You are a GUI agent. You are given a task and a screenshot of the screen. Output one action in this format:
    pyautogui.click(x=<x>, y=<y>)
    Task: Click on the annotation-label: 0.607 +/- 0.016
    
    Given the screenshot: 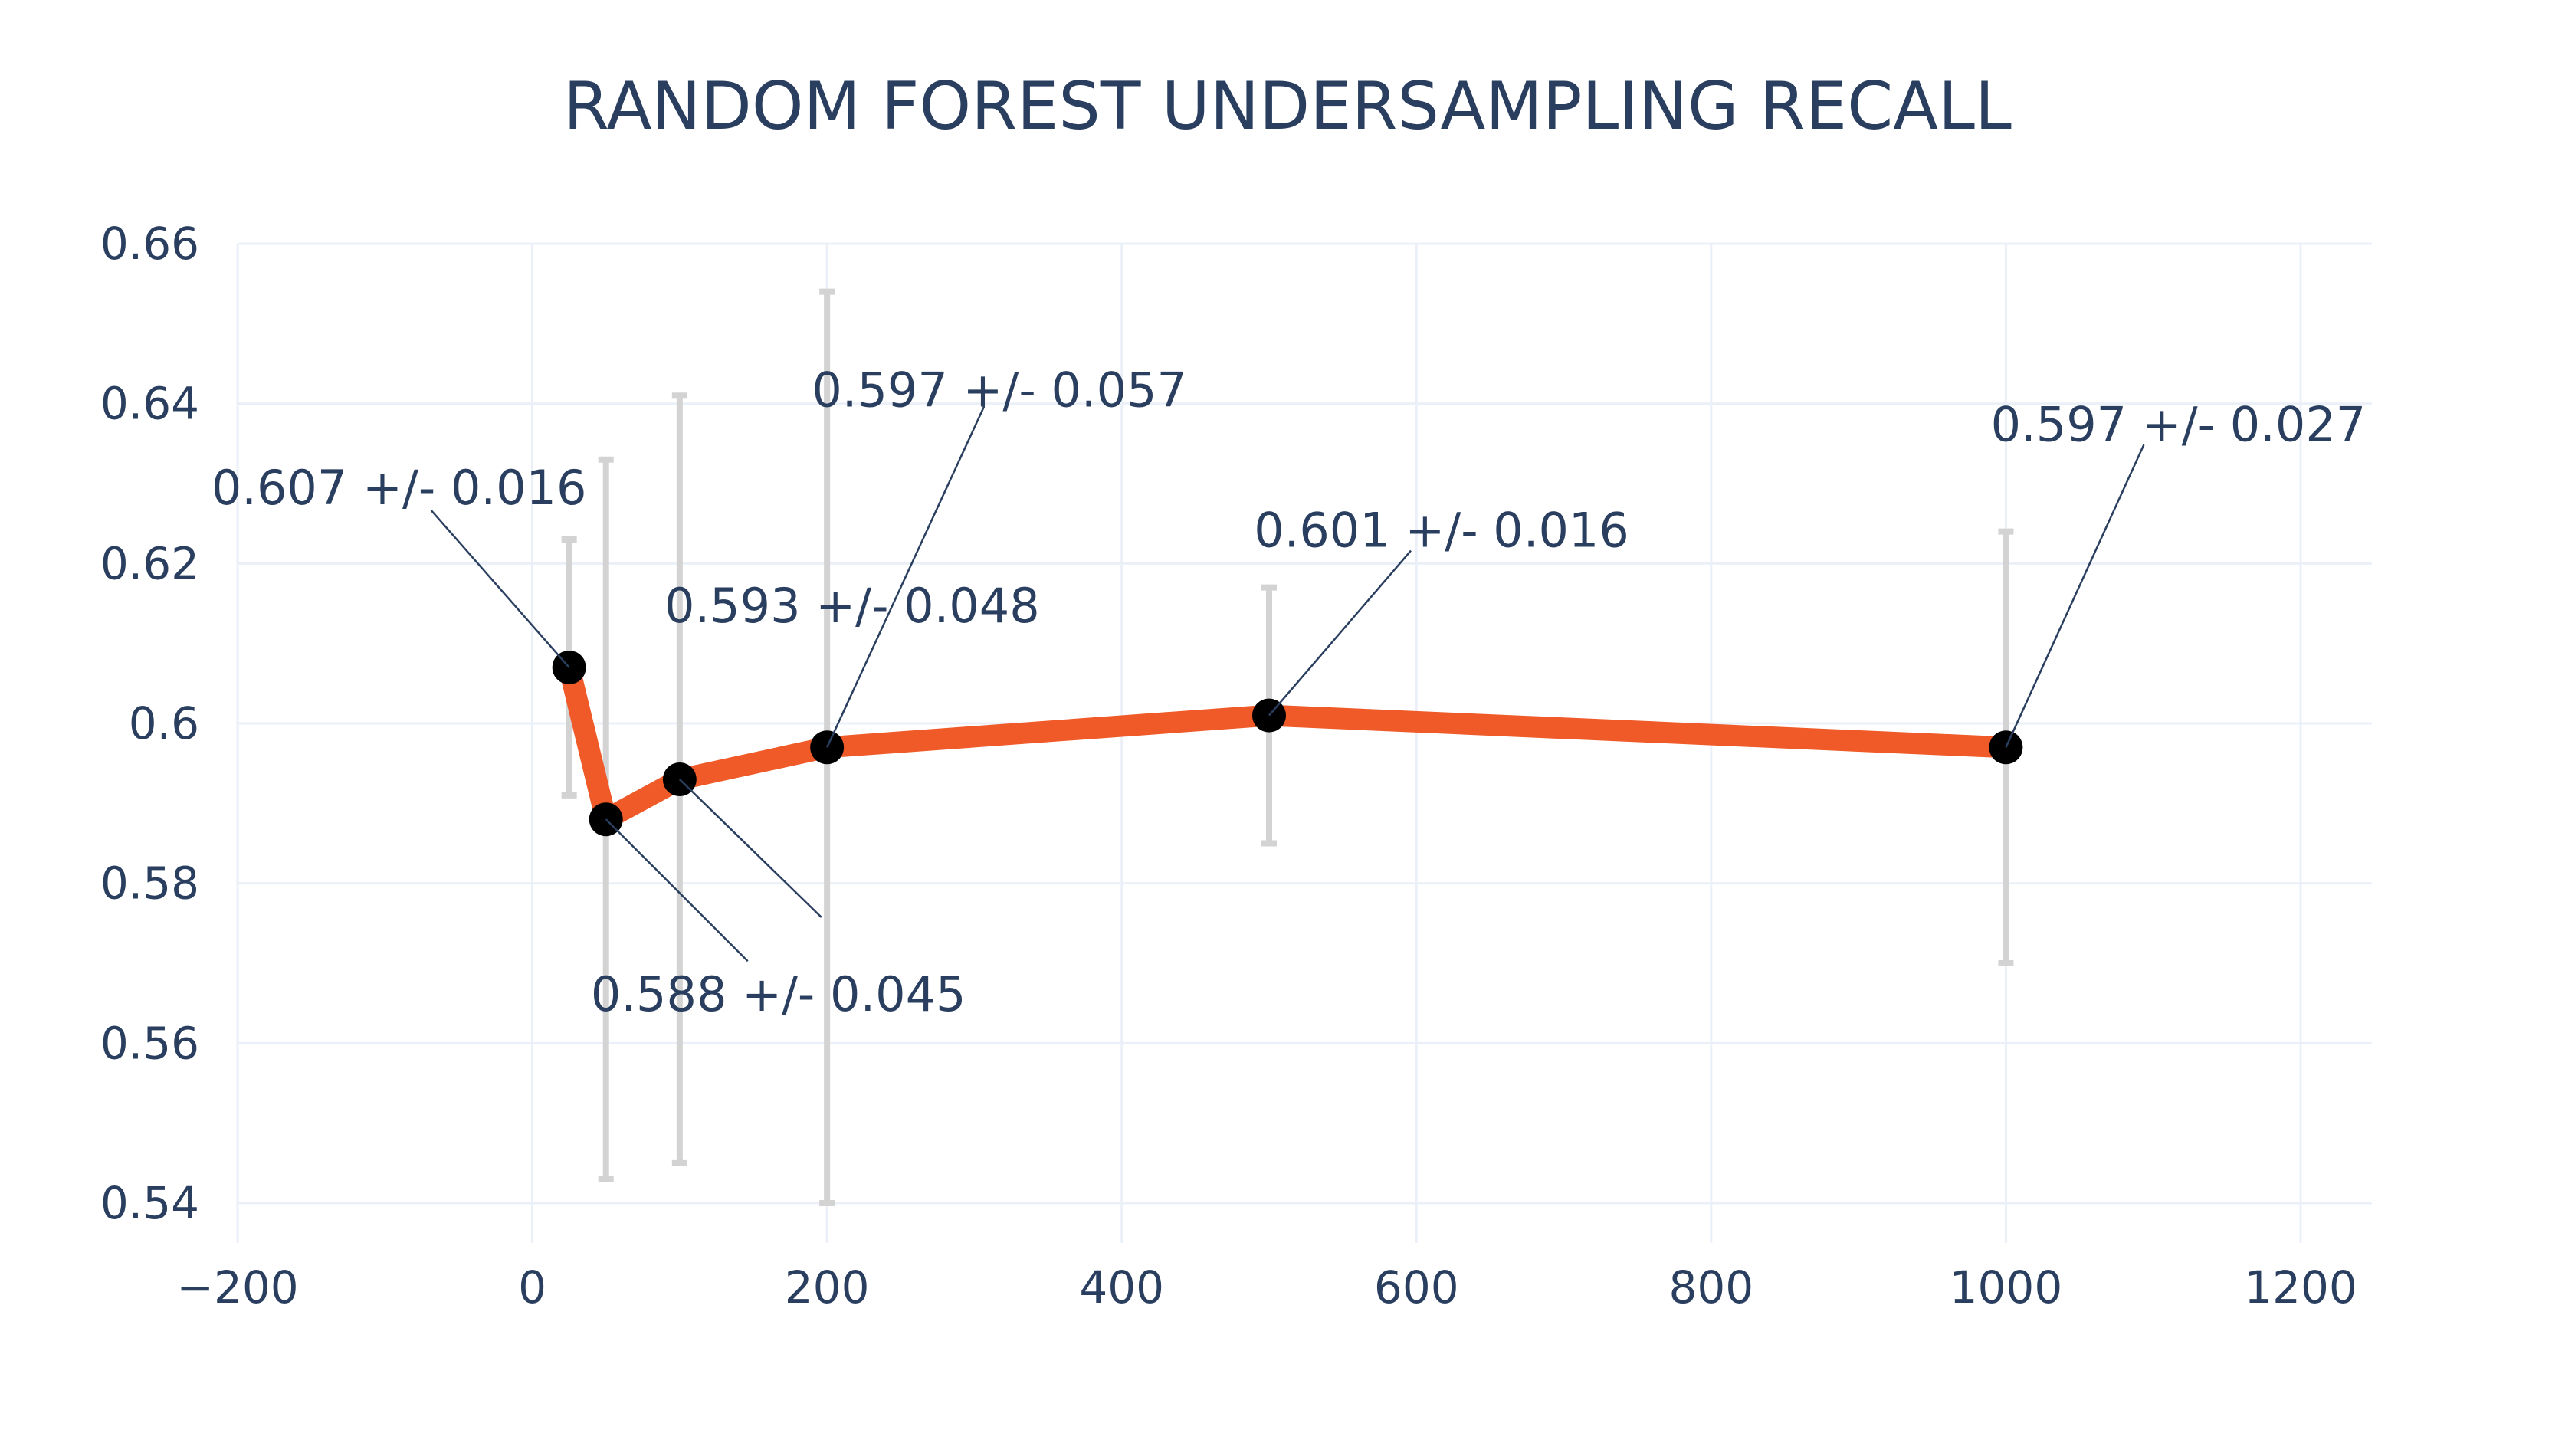 What is the action you would take?
    pyautogui.click(x=400, y=488)
    